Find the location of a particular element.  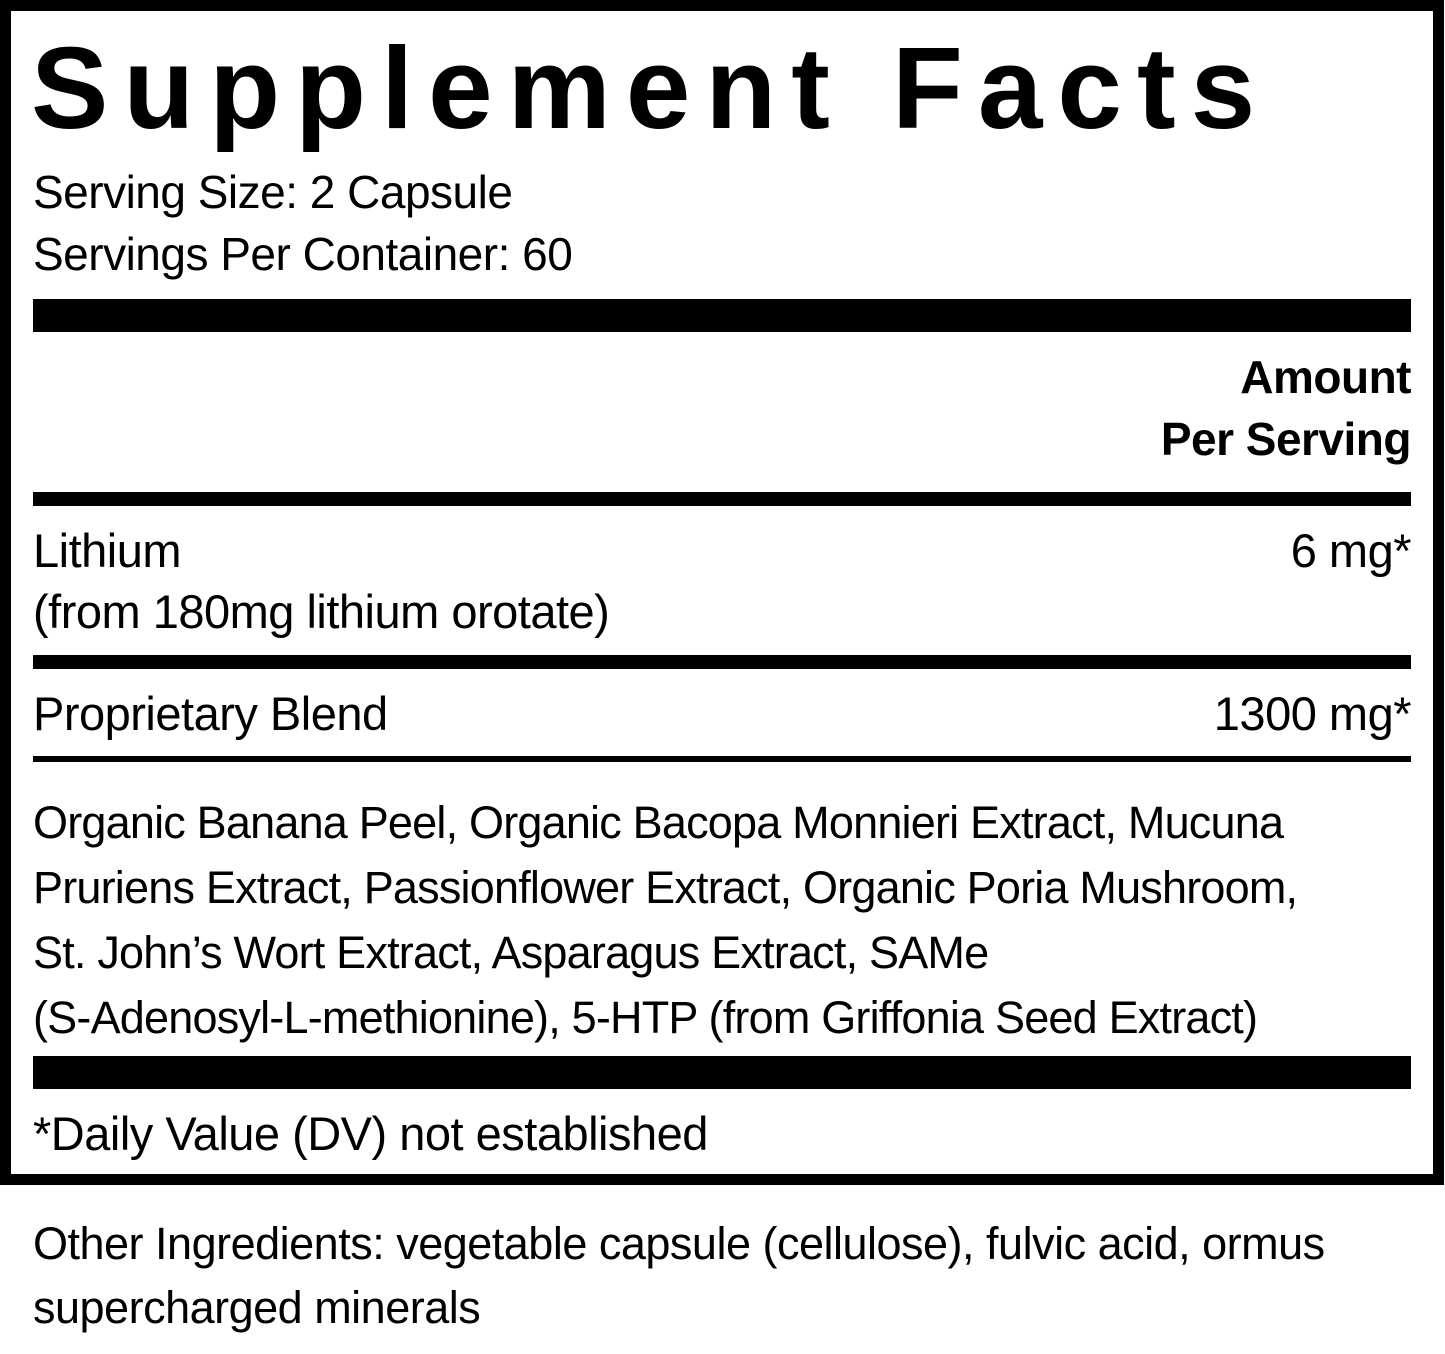

serving-size-label: Serving Size: is located at coordinates (165, 192).